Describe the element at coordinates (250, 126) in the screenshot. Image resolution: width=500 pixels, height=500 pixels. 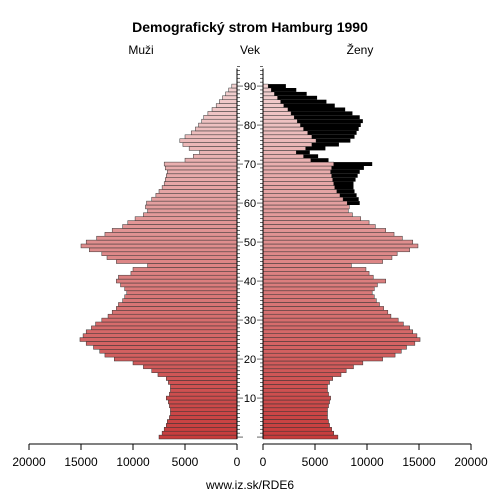
I see `age-tick-label: 80` at that location.